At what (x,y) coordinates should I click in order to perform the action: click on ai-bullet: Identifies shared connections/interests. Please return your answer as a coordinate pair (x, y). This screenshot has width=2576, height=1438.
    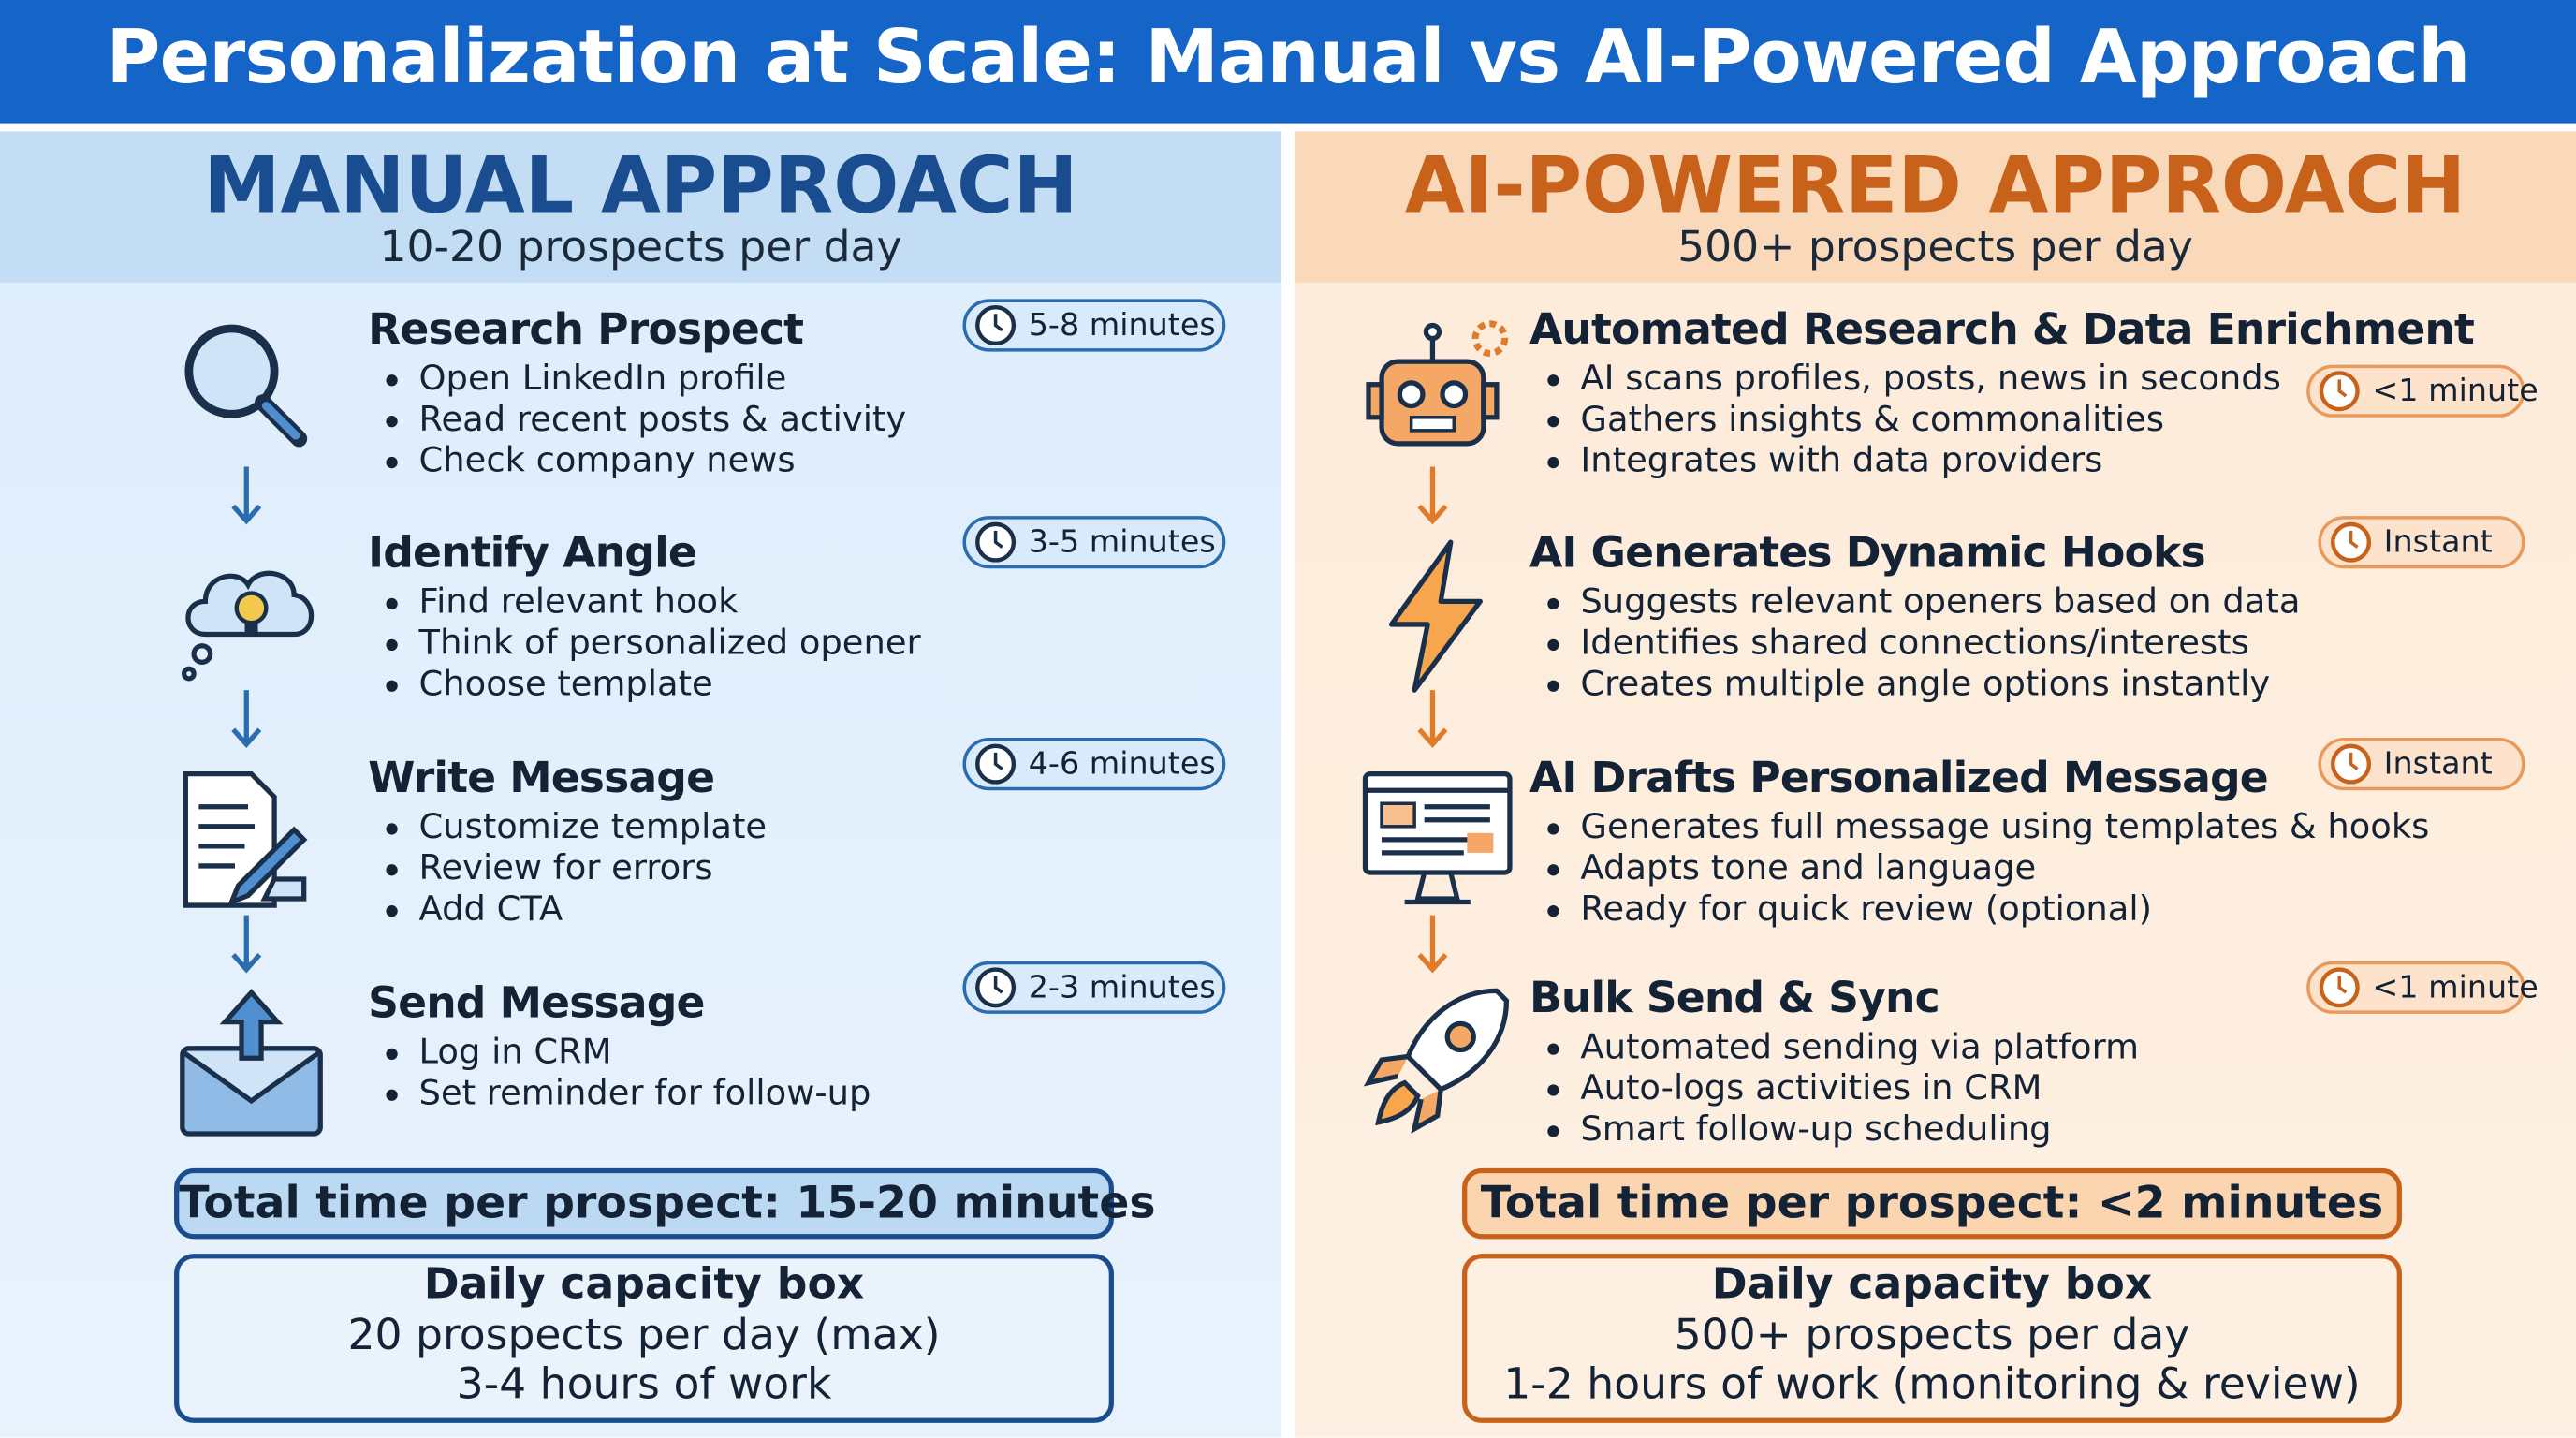
    Looking at the image, I should click on (1914, 643).